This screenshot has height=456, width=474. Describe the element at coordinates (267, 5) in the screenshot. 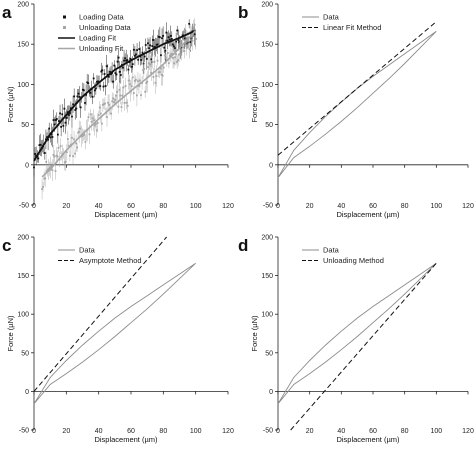

I see `y-tick-label: 200` at that location.